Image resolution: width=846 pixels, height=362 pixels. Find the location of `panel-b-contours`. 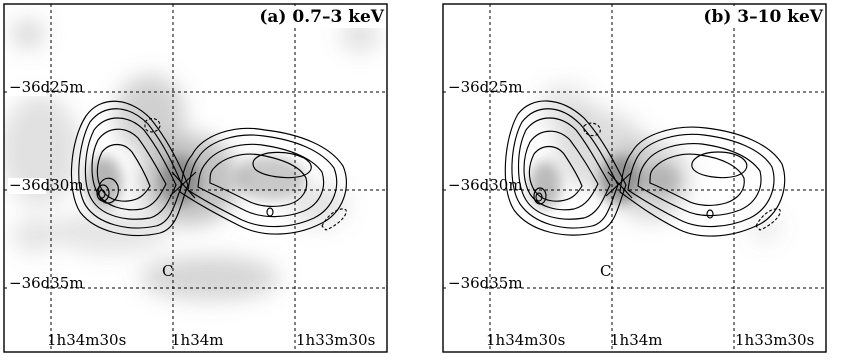

panel-b-contours is located at coordinates (645, 168).